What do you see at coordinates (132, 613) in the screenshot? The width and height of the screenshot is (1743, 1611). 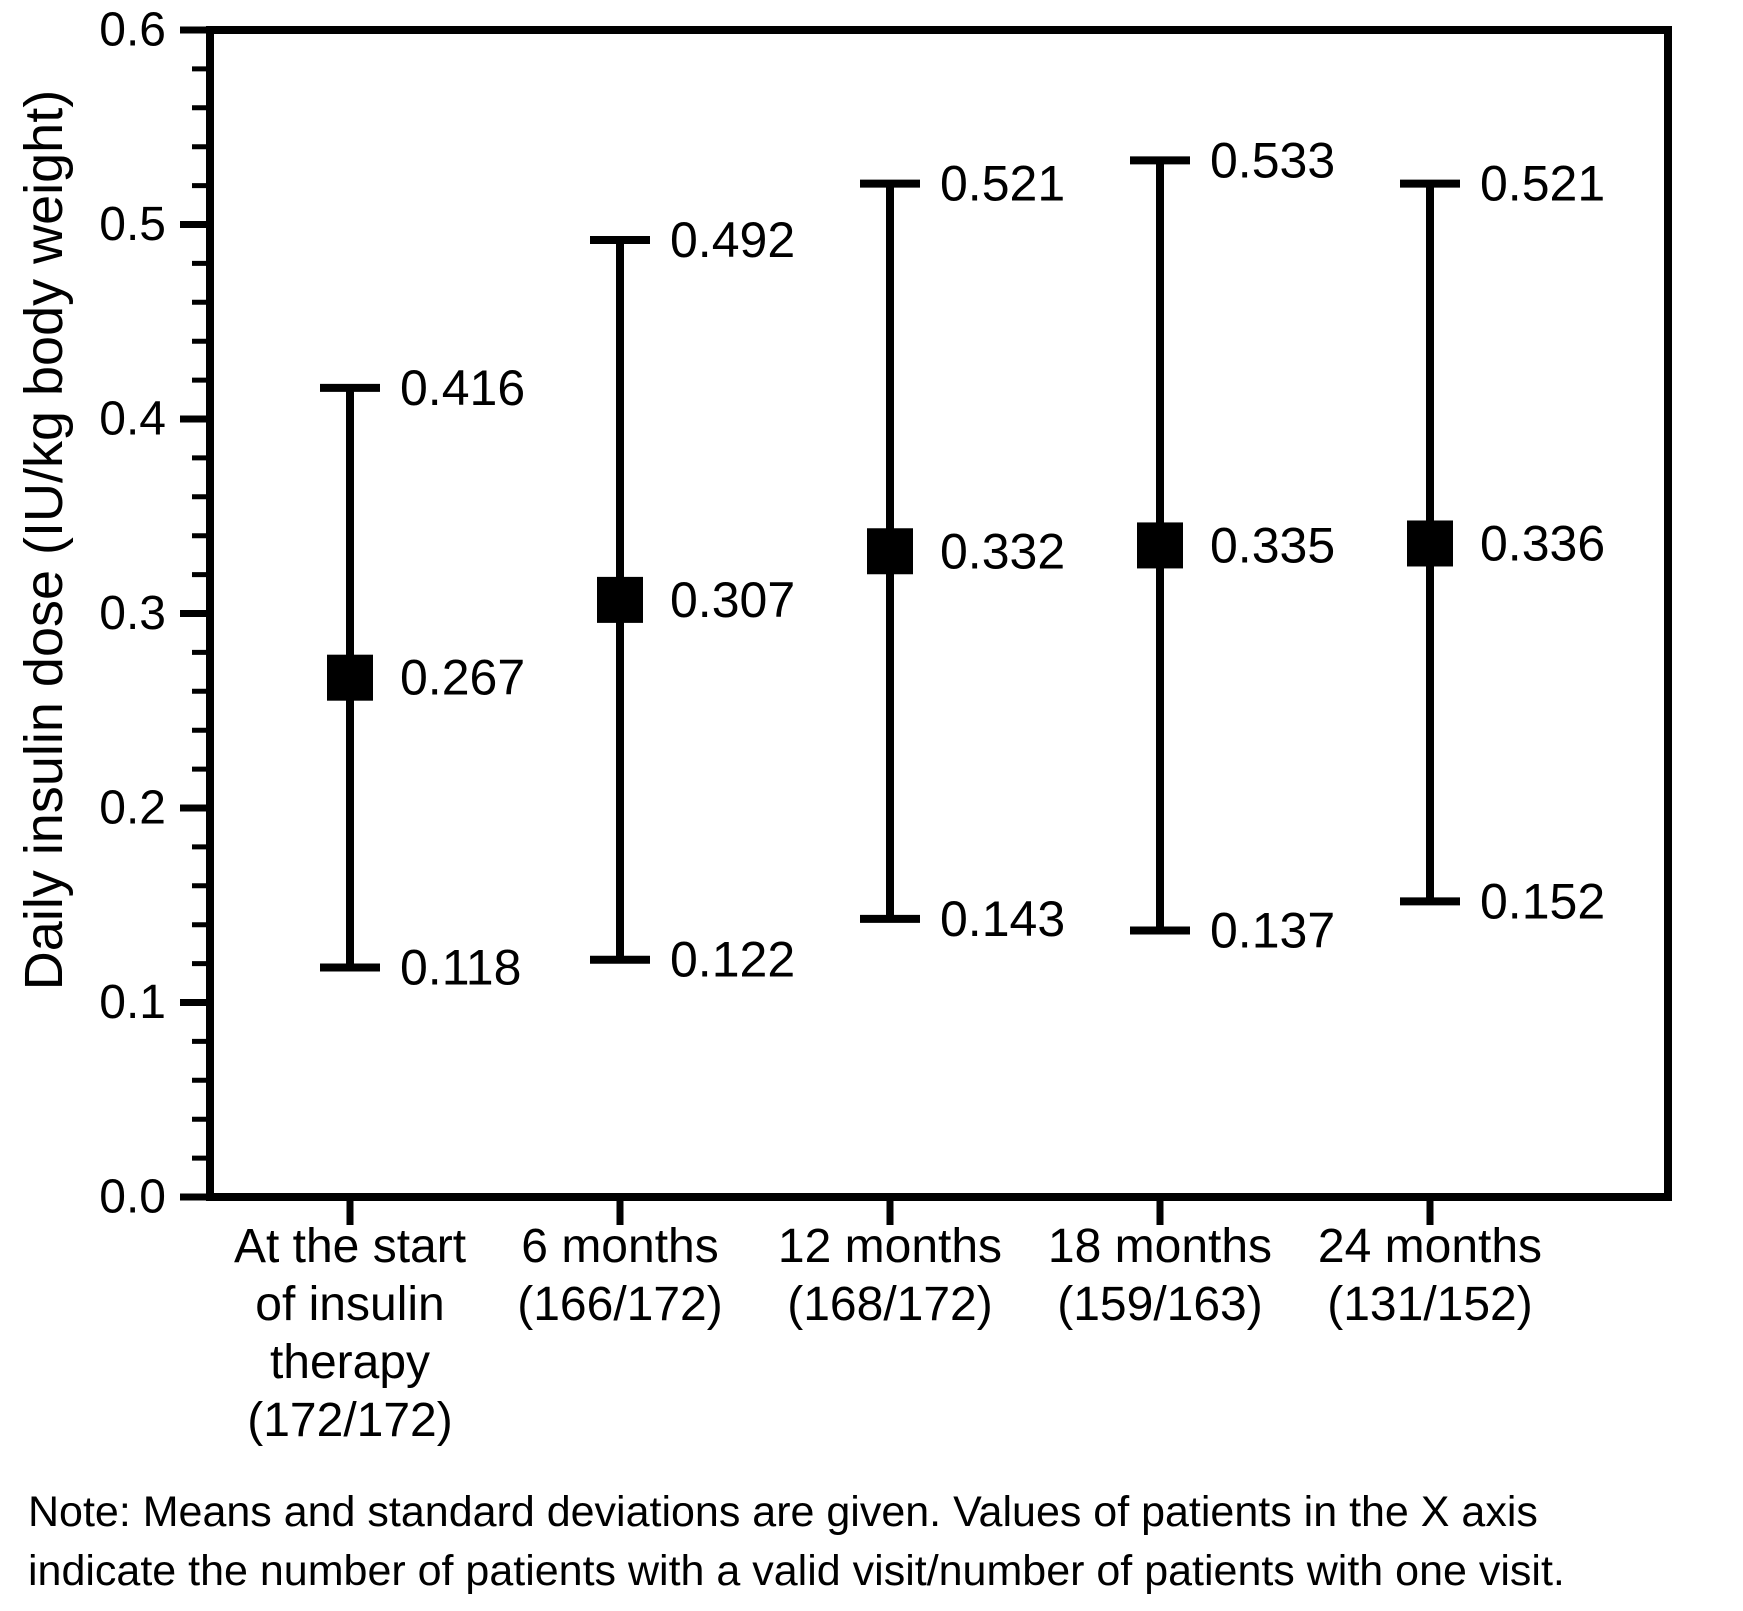 I see `y-tick-label: 0.3` at bounding box center [132, 613].